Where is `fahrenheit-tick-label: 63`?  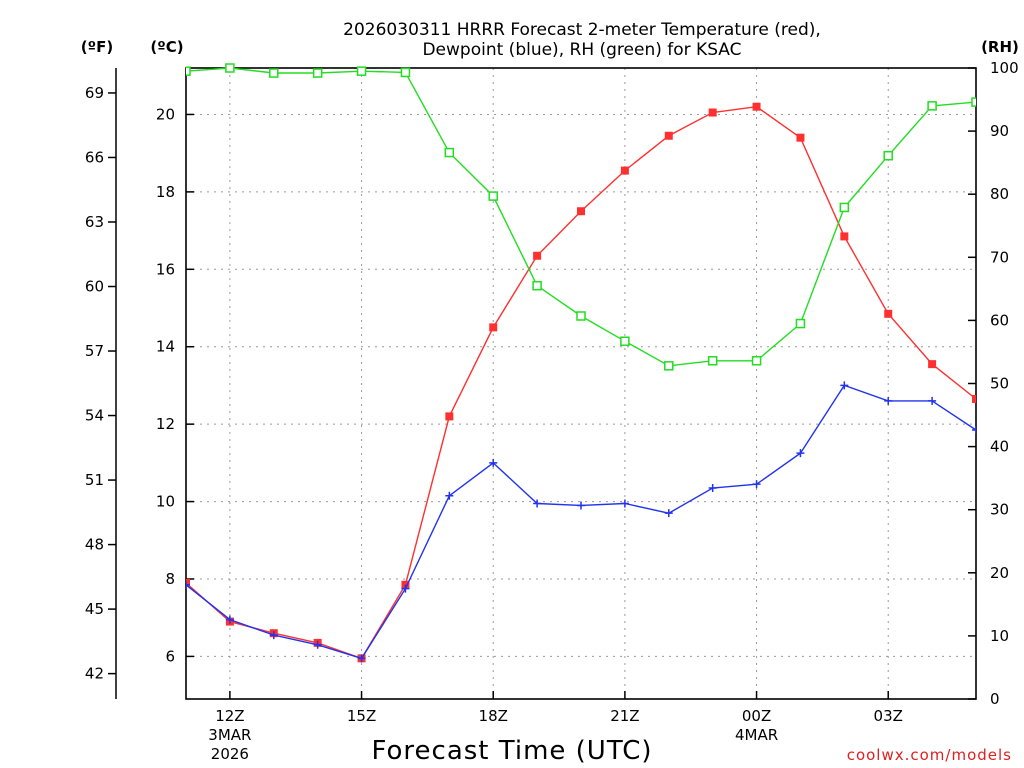
fahrenheit-tick-label: 63 is located at coordinates (94, 222).